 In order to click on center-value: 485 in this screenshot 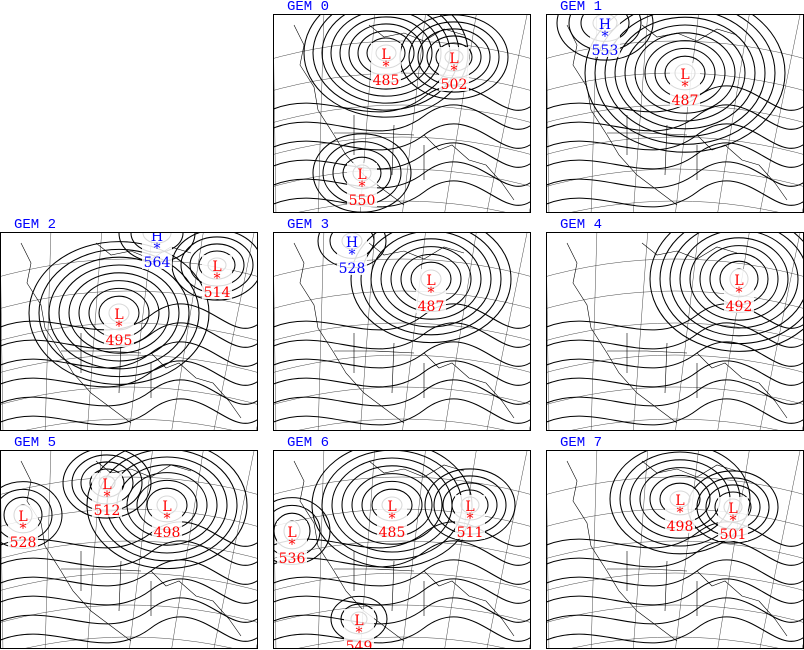, I will do `click(392, 533)`.